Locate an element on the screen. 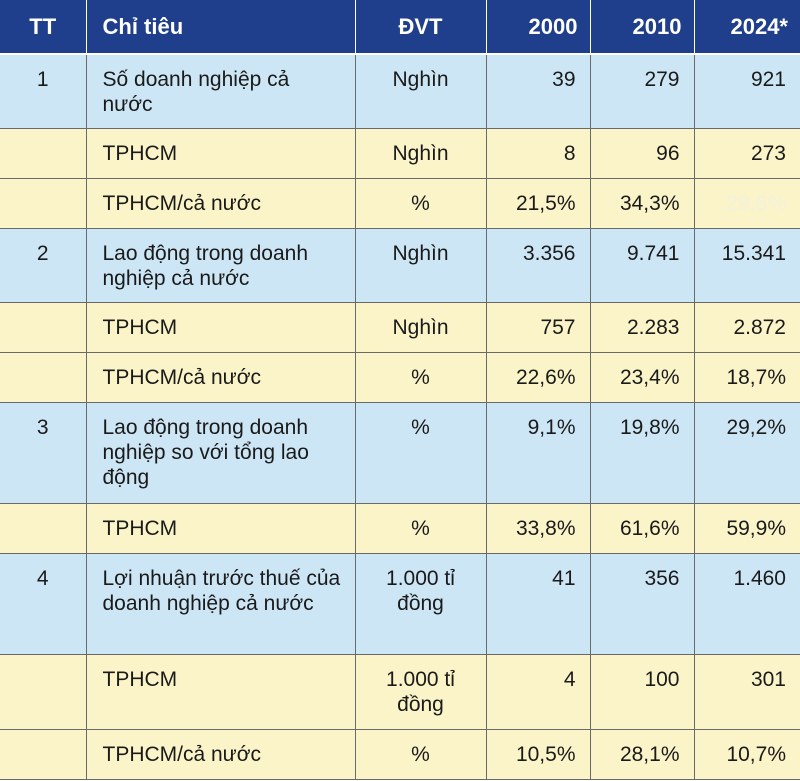 This screenshot has height=781, width=800. table-row: TPHCM/cả nước % 21,5% 34,3% 29,6% is located at coordinates (400, 203).